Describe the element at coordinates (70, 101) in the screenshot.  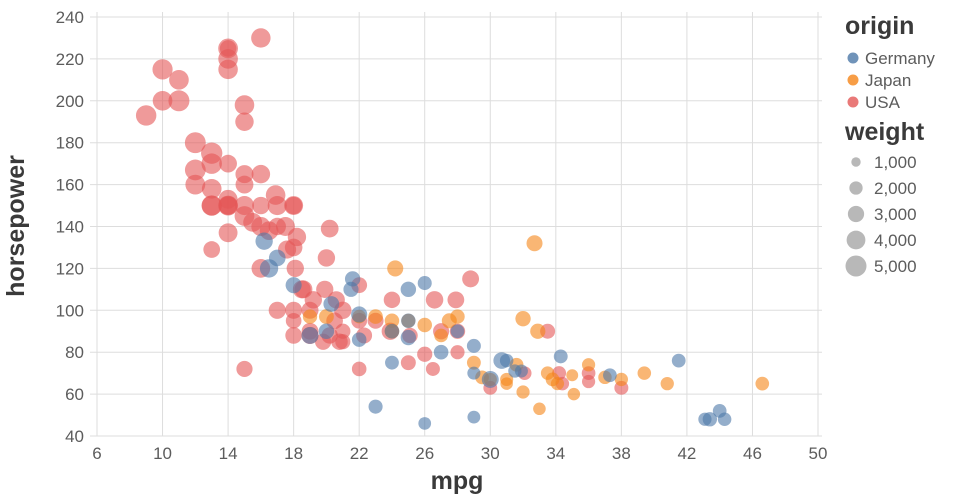
I see `y-tick-label: 200` at that location.